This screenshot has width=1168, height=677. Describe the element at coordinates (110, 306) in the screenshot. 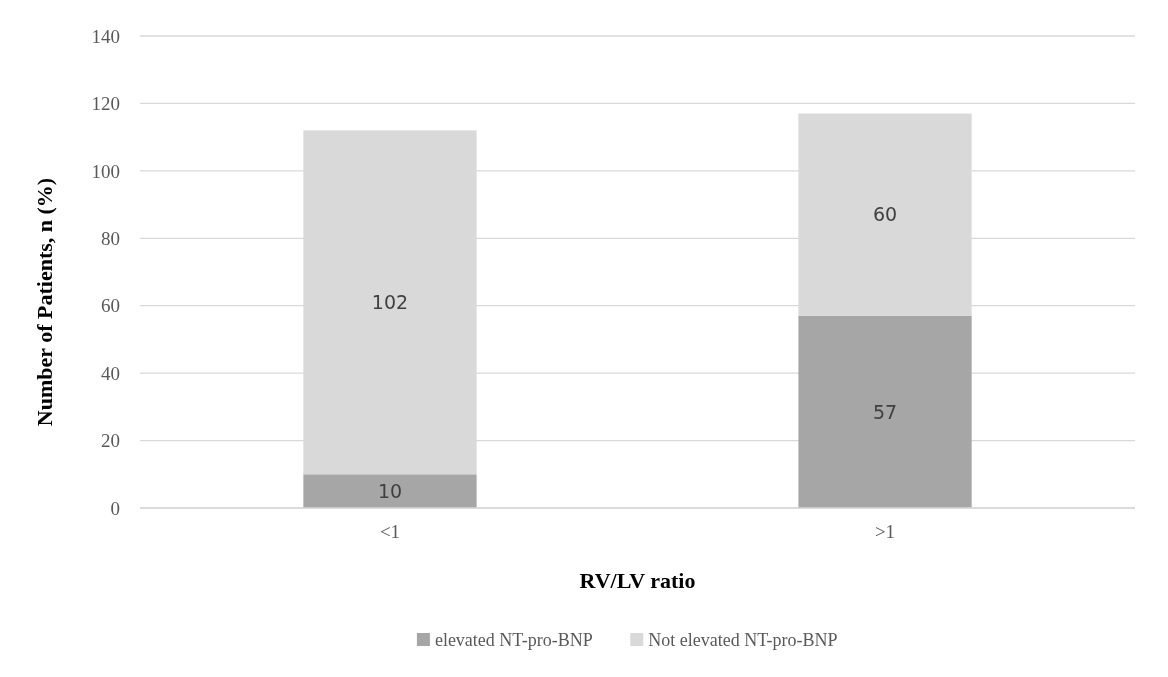

I see `y-tick-label: 60` at that location.